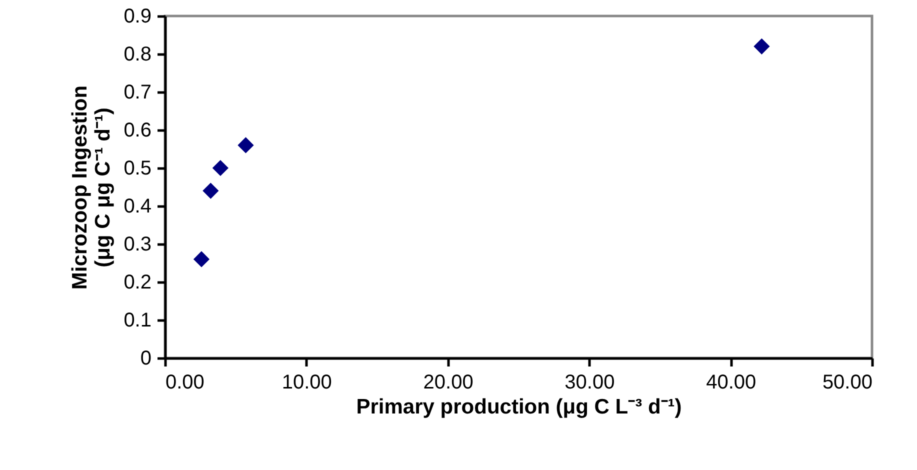 The width and height of the screenshot is (917, 470). What do you see at coordinates (185, 383) in the screenshot?
I see `x-tick-label: 0.00` at bounding box center [185, 383].